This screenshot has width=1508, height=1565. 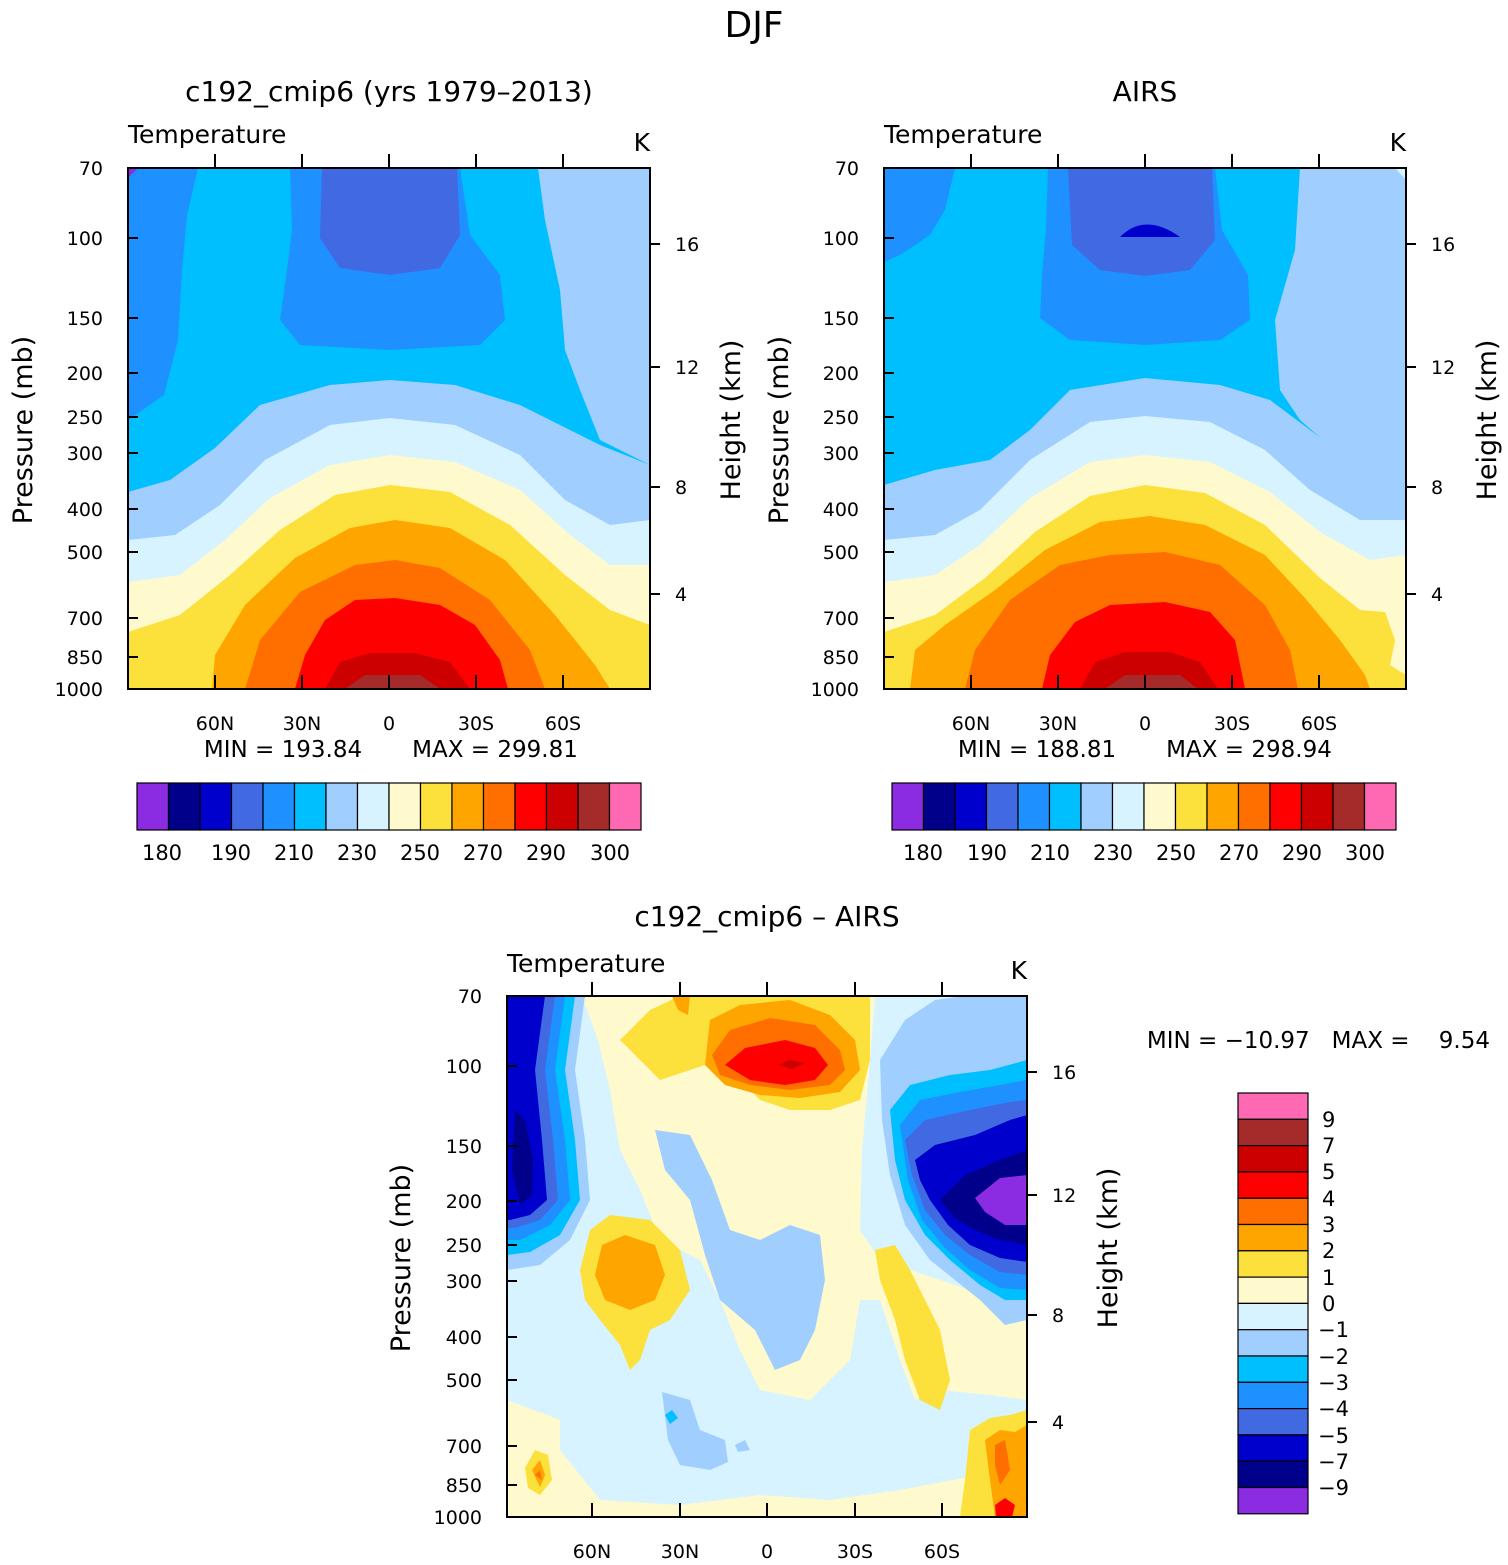 What do you see at coordinates (753, 25) in the screenshot?
I see `figure-title: DJF` at bounding box center [753, 25].